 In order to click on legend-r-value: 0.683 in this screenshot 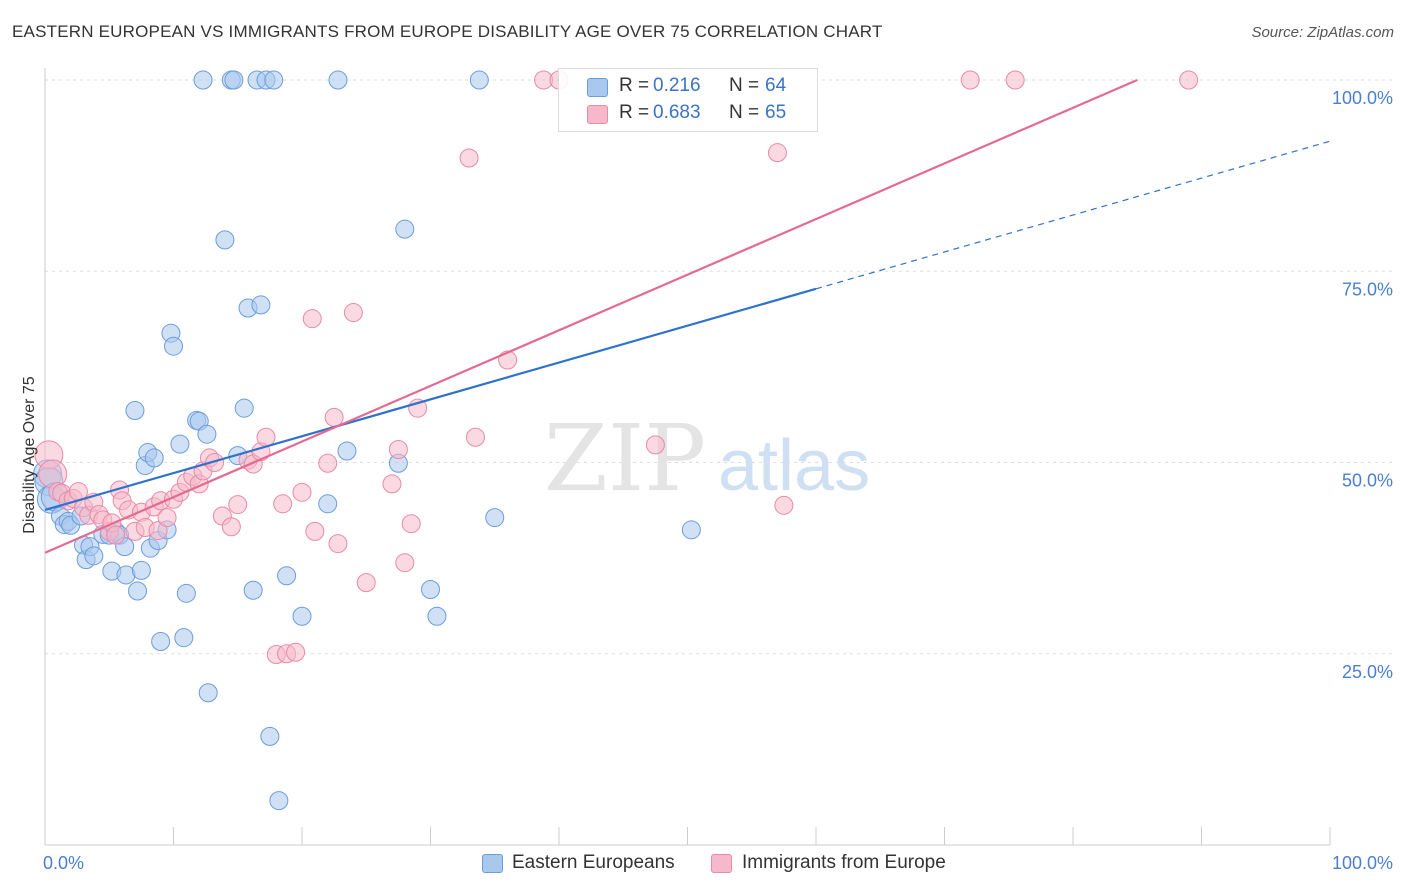, I will do `click(677, 112)`.